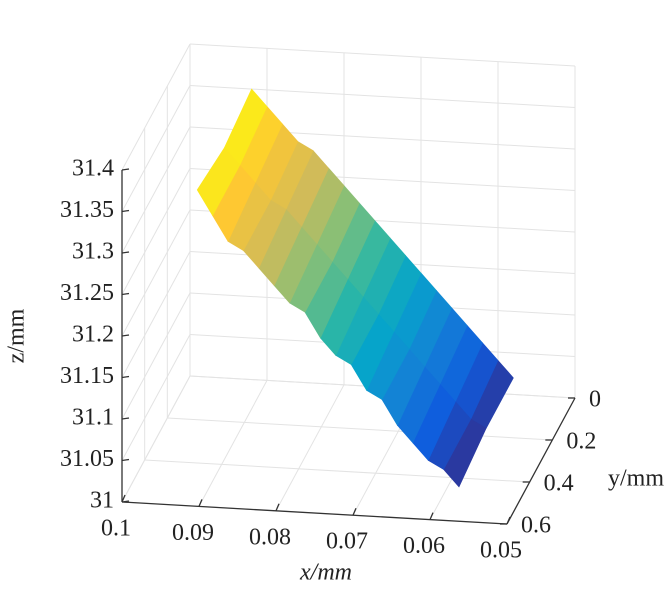 This screenshot has width=666, height=591. What do you see at coordinates (93, 169) in the screenshot?
I see `z-tick-label: 31.4` at bounding box center [93, 169].